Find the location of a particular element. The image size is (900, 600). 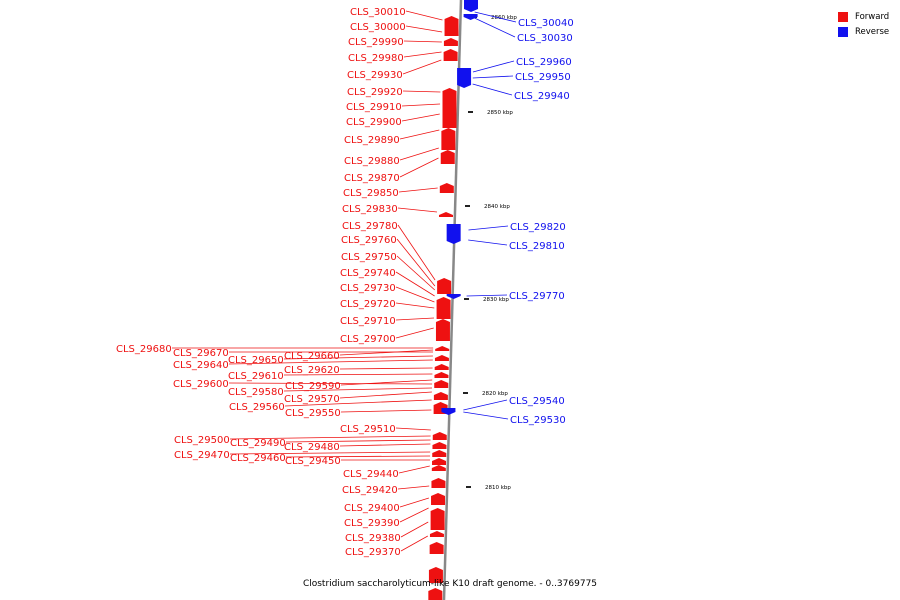

legend: Forward Reverse is located at coordinates (863, 24).